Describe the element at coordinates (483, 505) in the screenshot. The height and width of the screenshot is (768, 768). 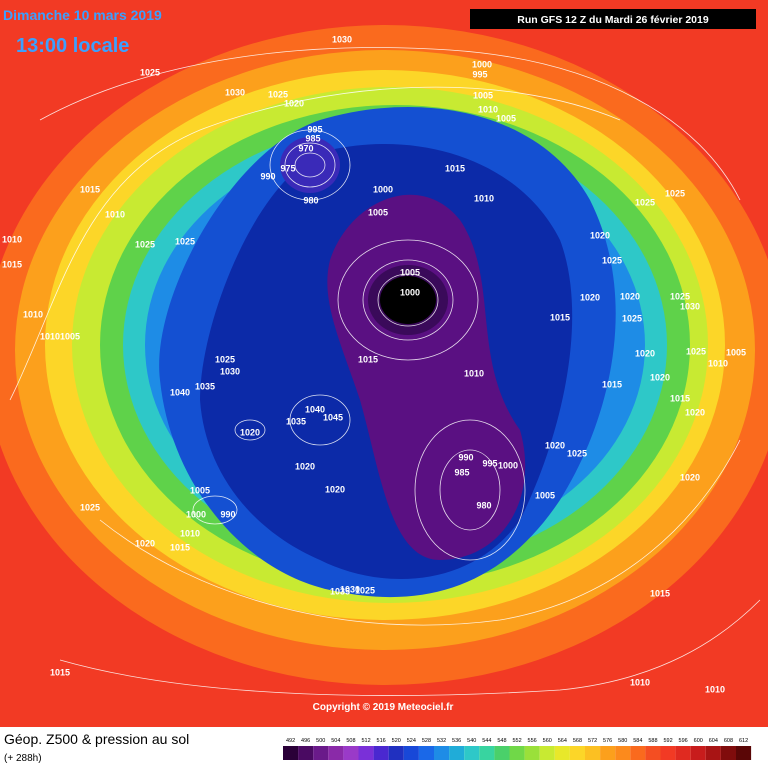
I see `isobar-label: 980` at that location.